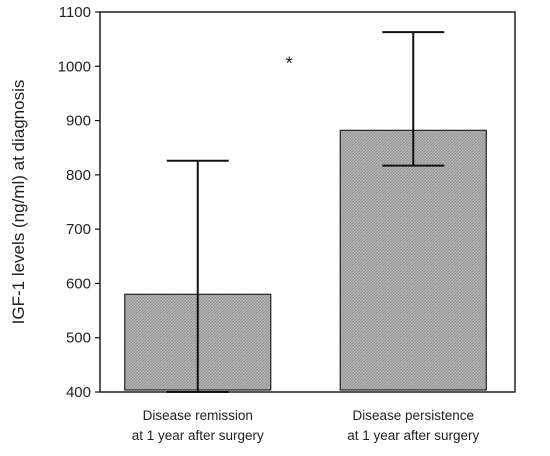  Describe the element at coordinates (413, 435) in the screenshot. I see `category-label-2-line-2: at 1 year after surgery` at that location.